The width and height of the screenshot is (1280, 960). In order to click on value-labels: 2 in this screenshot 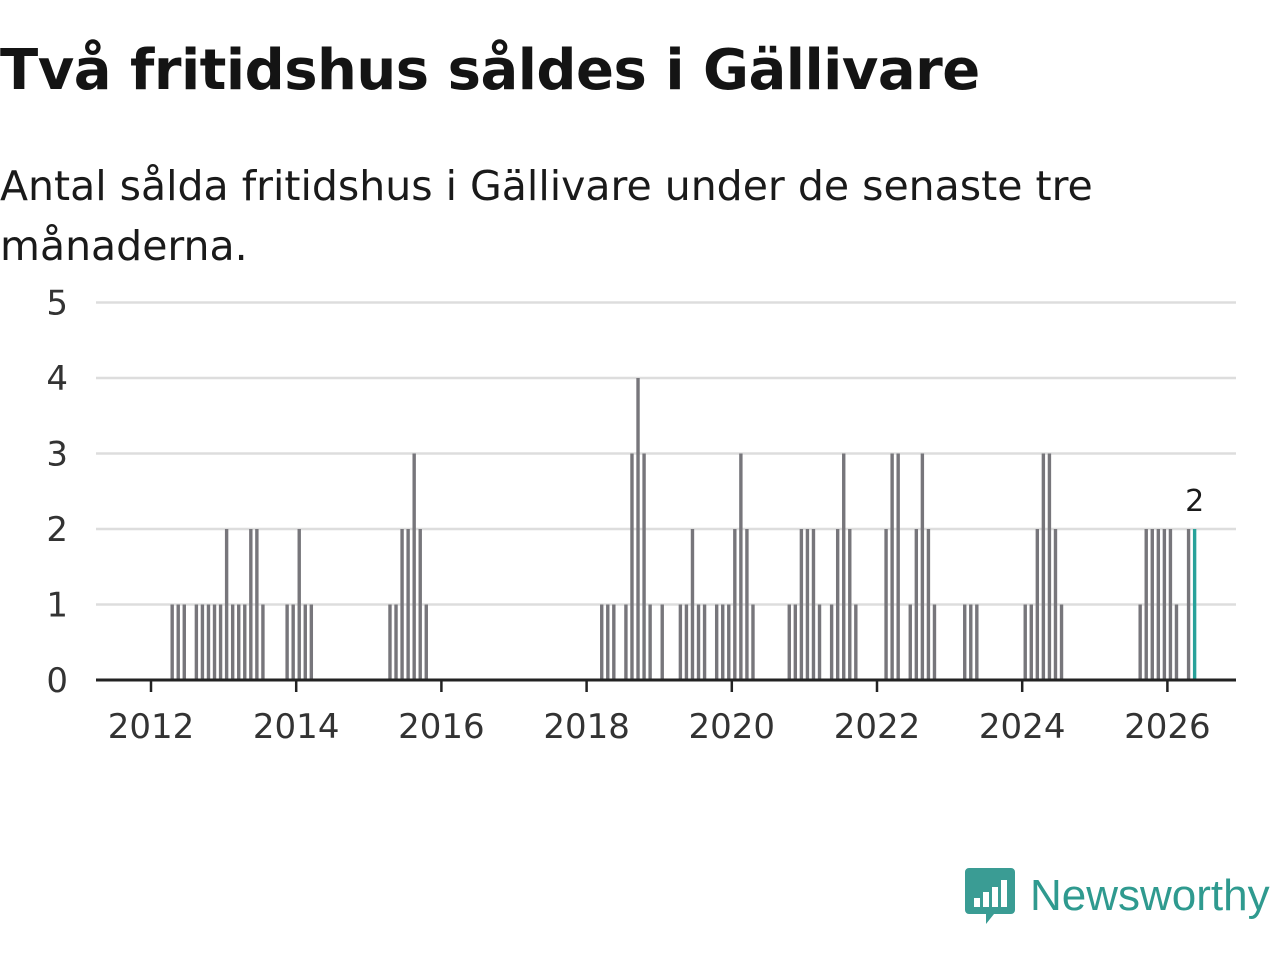, I will do `click(1194, 501)`.